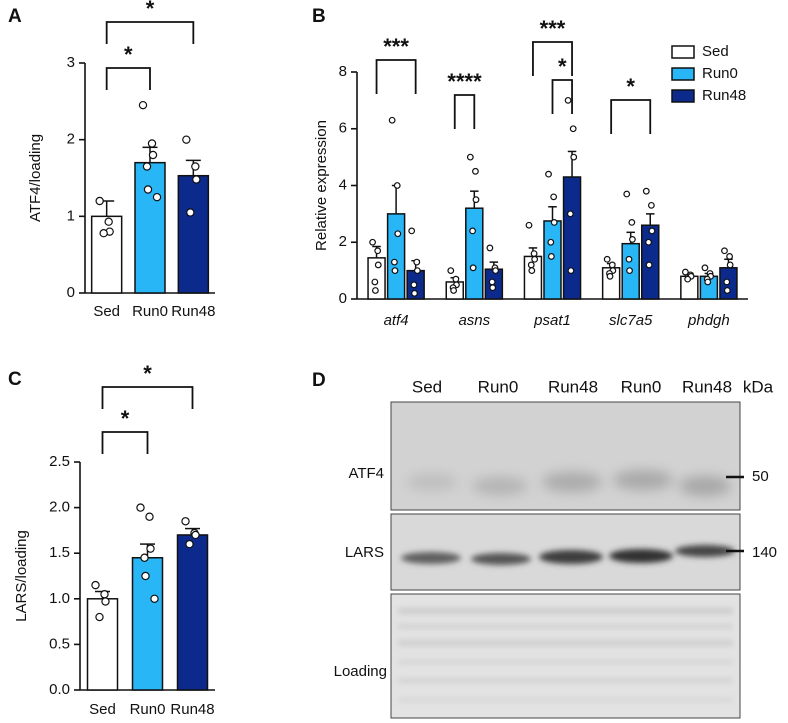 This screenshot has height=723, width=788. I want to click on x-tick-label: psat1, so click(552, 320).